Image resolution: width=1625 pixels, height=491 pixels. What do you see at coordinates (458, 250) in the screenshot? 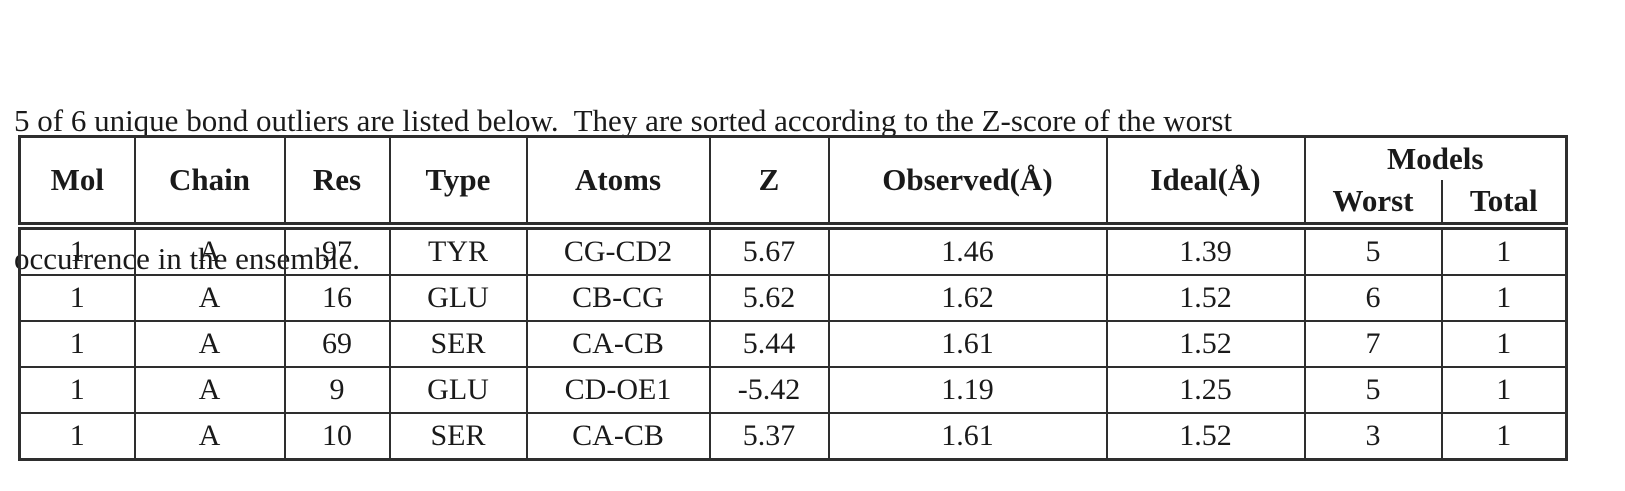
I see `cell-type: TYR` at bounding box center [458, 250].